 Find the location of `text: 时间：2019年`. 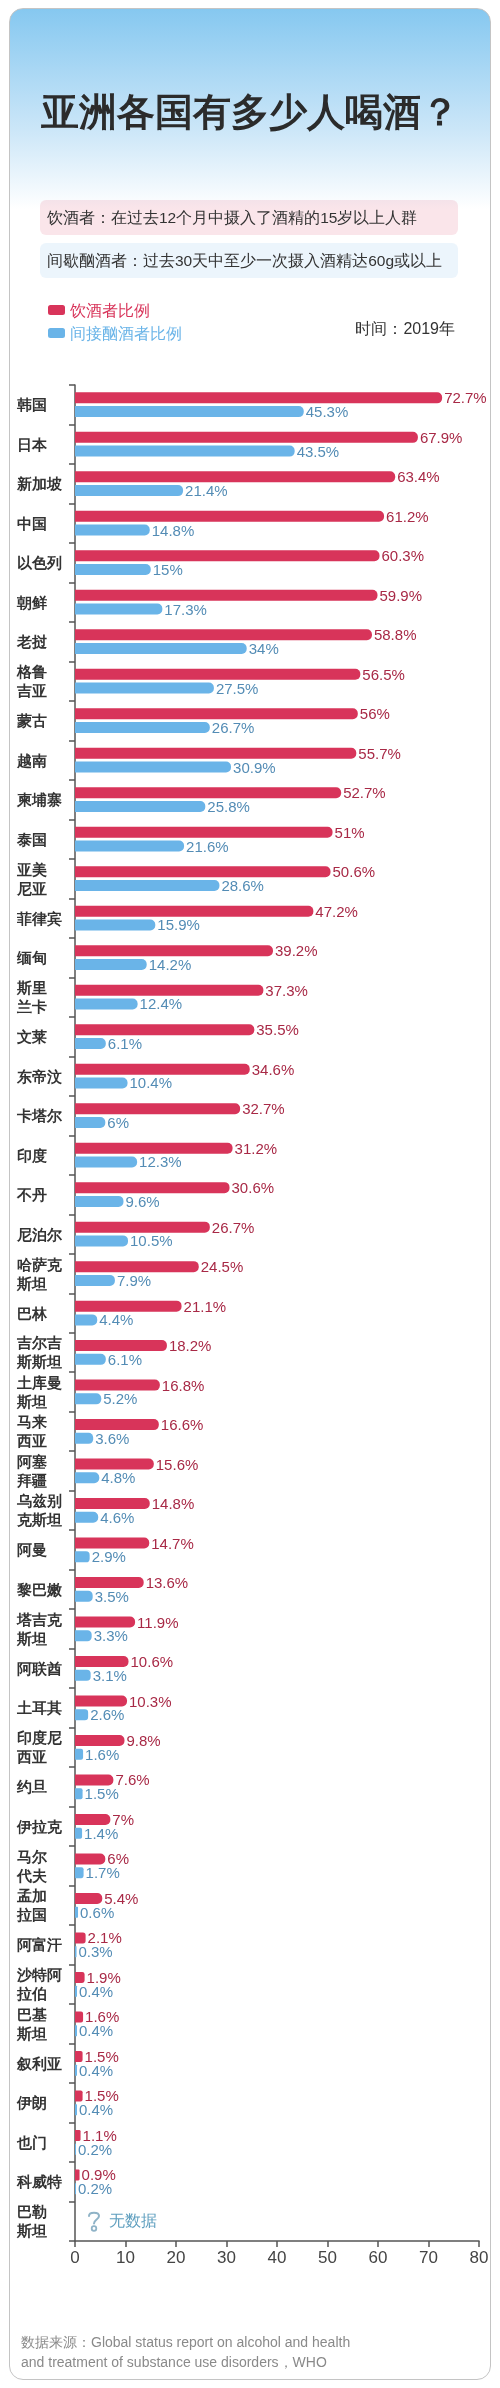

text: 时间：2019年 is located at coordinates (405, 329).